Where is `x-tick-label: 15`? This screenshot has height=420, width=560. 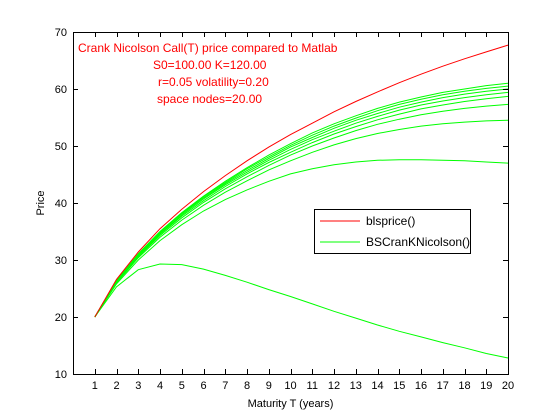
x-tick-label: 15 is located at coordinates (399, 386).